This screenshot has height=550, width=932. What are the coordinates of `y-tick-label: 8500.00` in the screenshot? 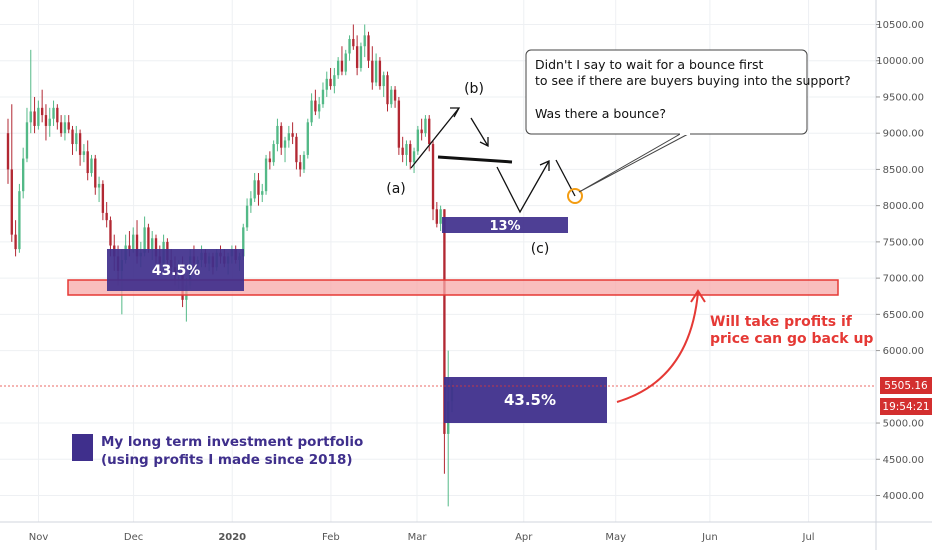 It's located at (903, 170).